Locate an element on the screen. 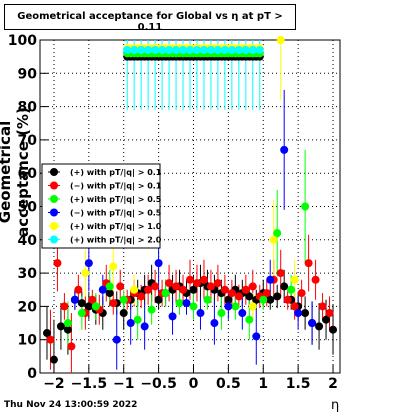  x-tick-label: −1 is located at coordinates (123, 384).